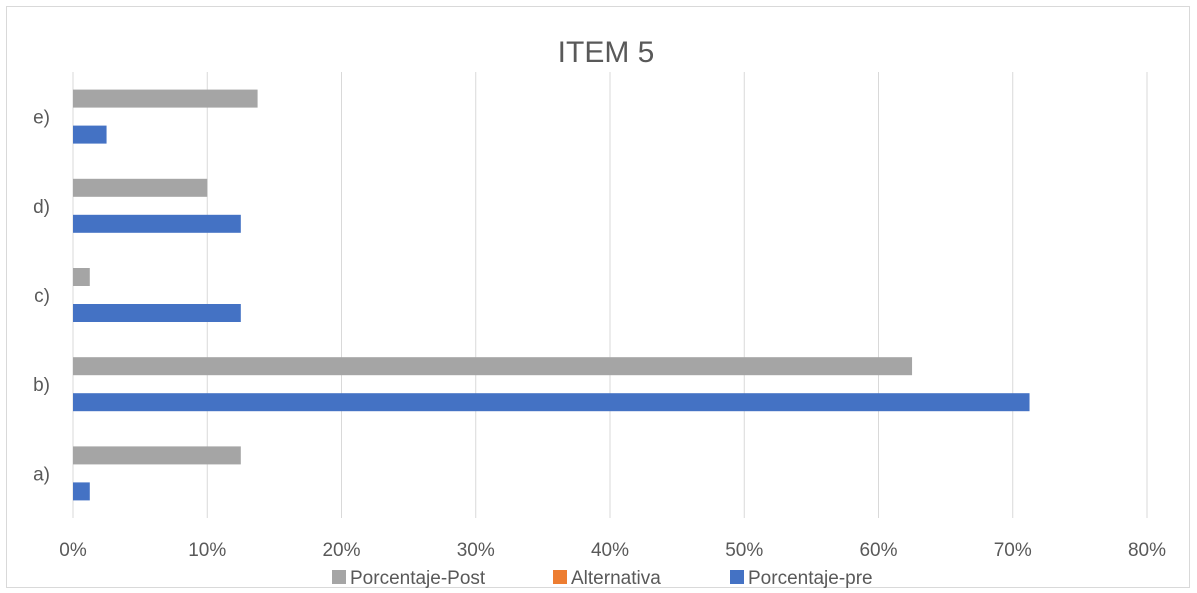 The image size is (1197, 593). I want to click on legend-swatch-alternativa, so click(560, 577).